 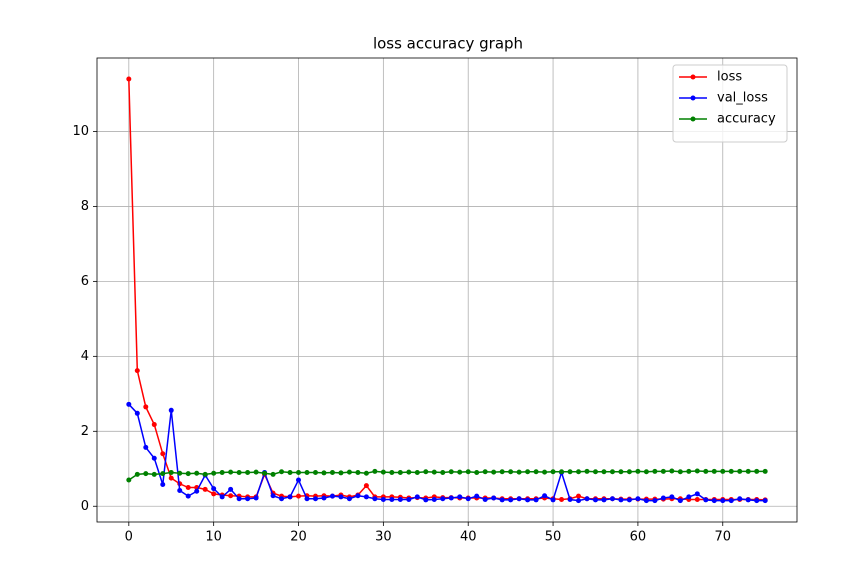 I want to click on y-tick-label: 8, so click(x=85, y=206).